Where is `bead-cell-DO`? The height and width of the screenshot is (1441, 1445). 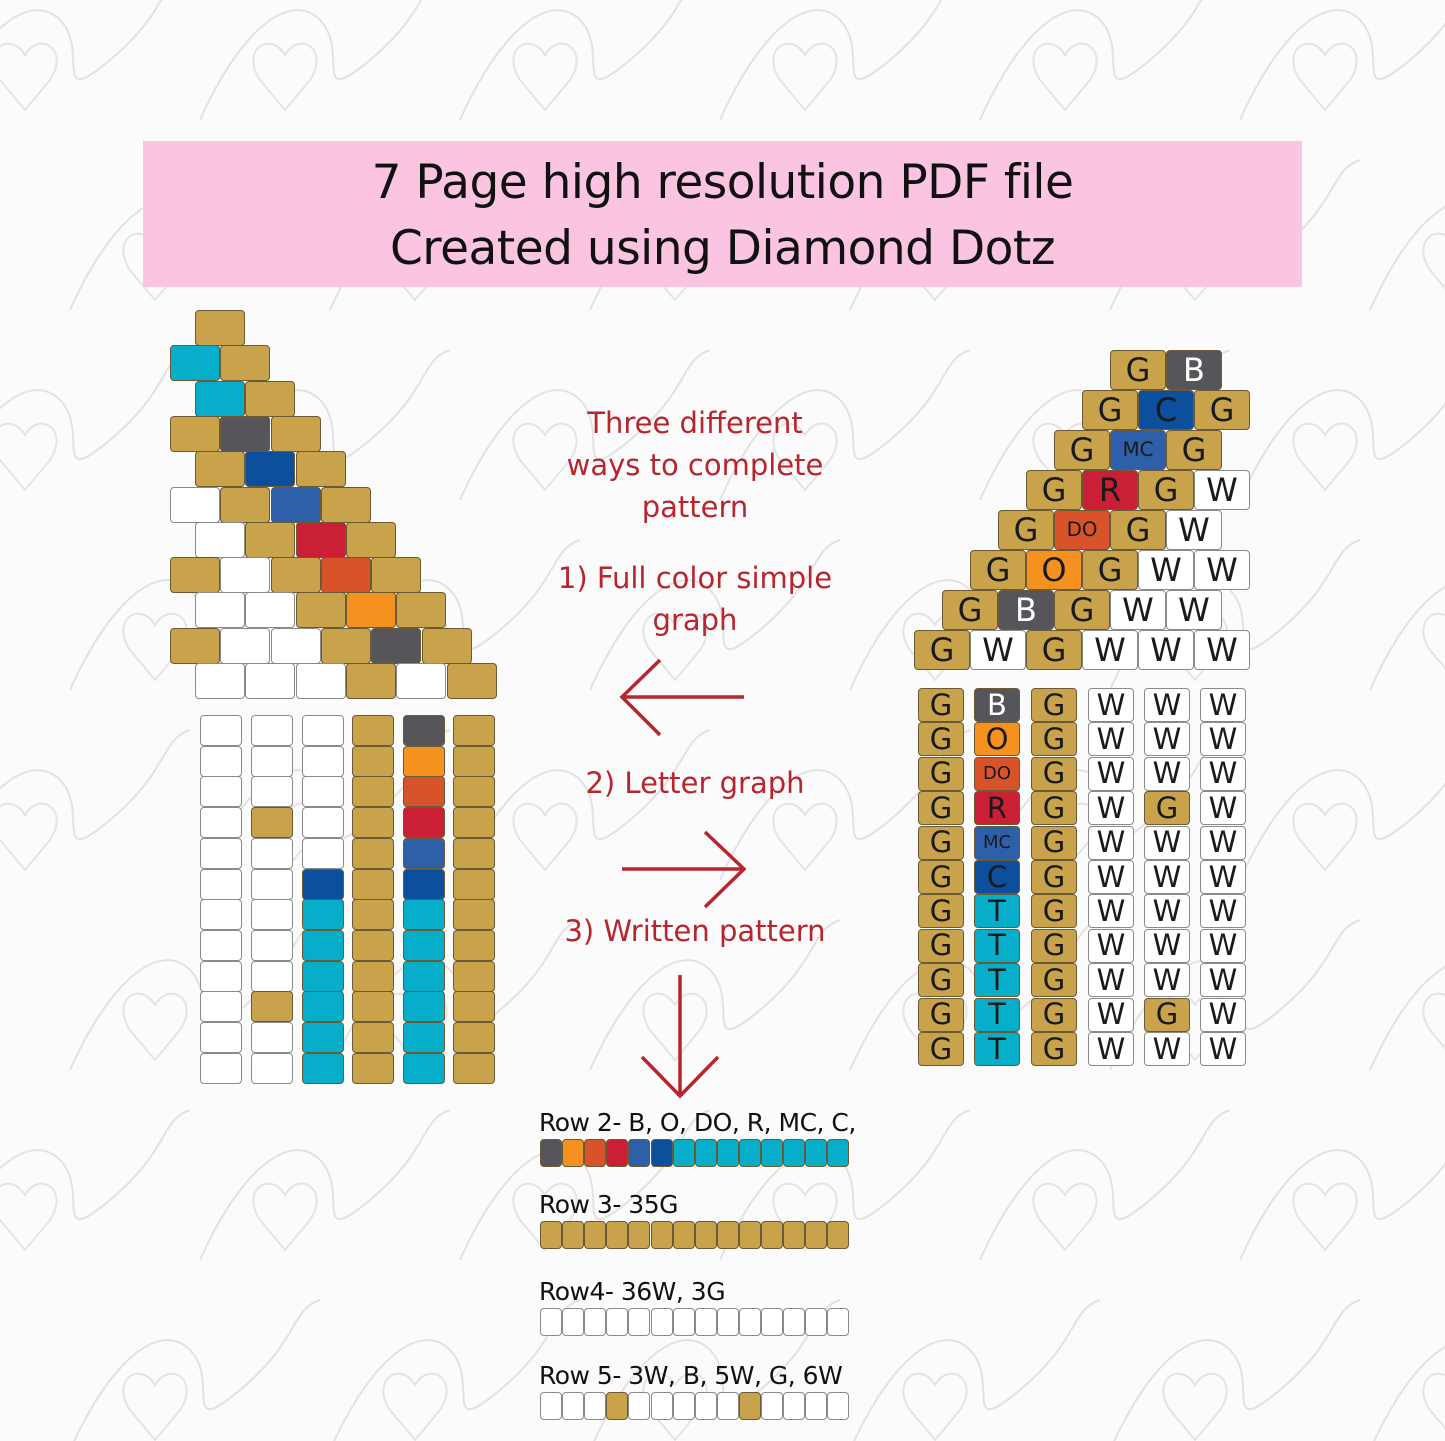
bead-cell-DO is located at coordinates (424, 792).